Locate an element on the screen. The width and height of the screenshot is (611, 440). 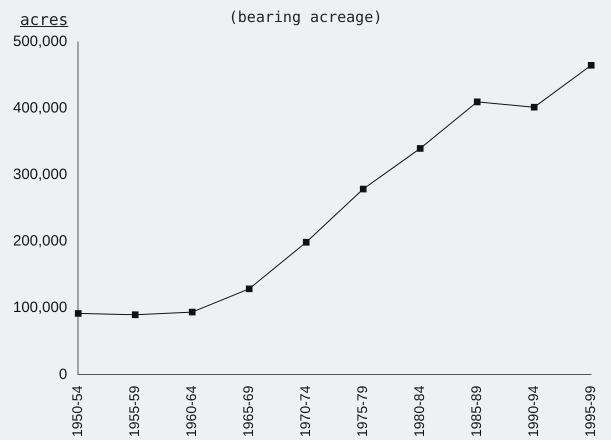
x-tick-label: 1965-69 is located at coordinates (248, 411).